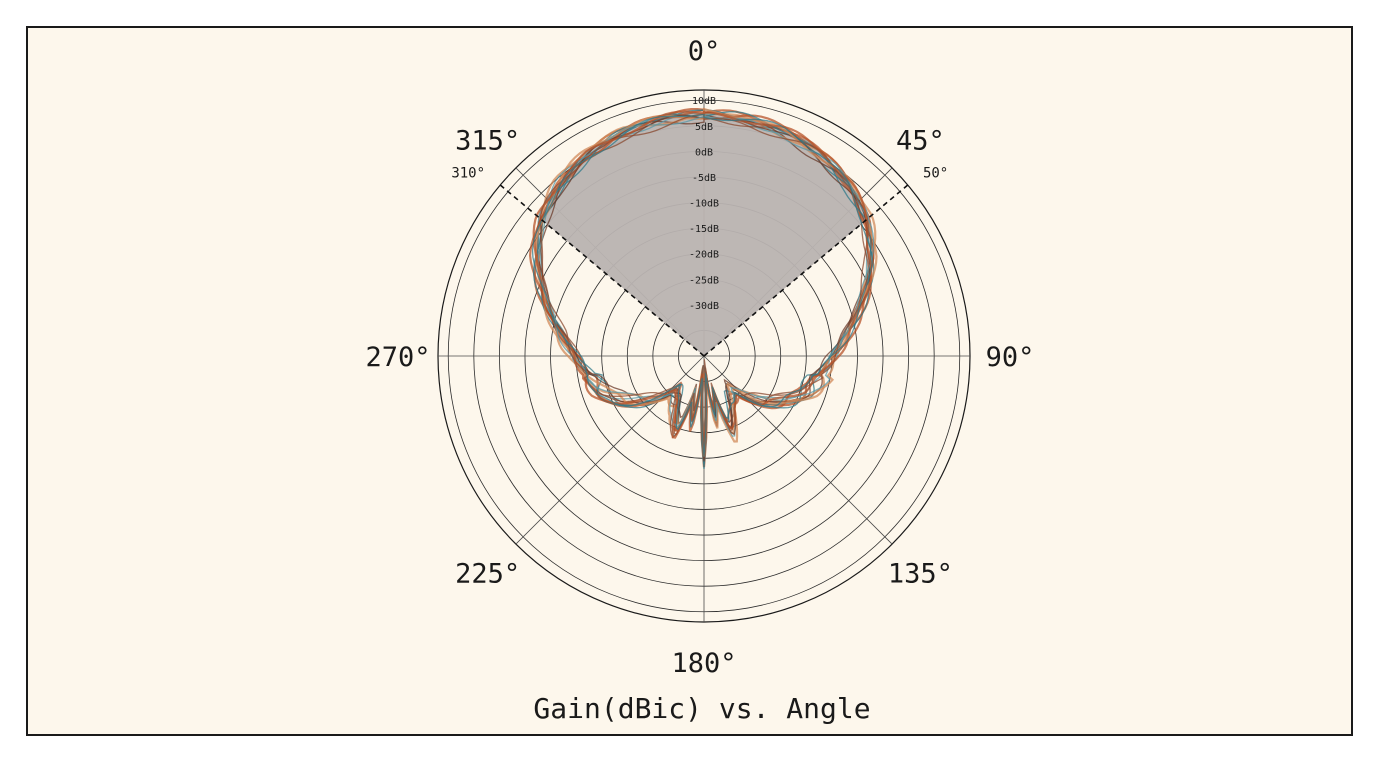 This screenshot has height=770, width=1387. What do you see at coordinates (704, 127) in the screenshot?
I see `radial-tick-label: 5dB` at bounding box center [704, 127].